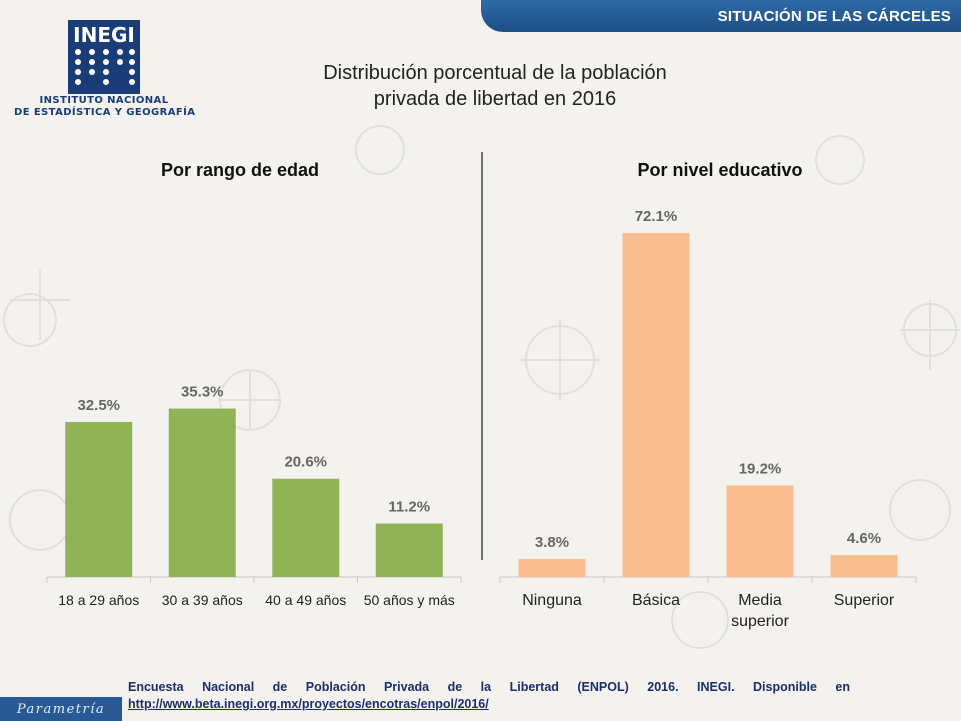  Describe the element at coordinates (834, 16) in the screenshot. I see `section-title: SITUACIÓN DE LAS CÁRCELES` at that location.